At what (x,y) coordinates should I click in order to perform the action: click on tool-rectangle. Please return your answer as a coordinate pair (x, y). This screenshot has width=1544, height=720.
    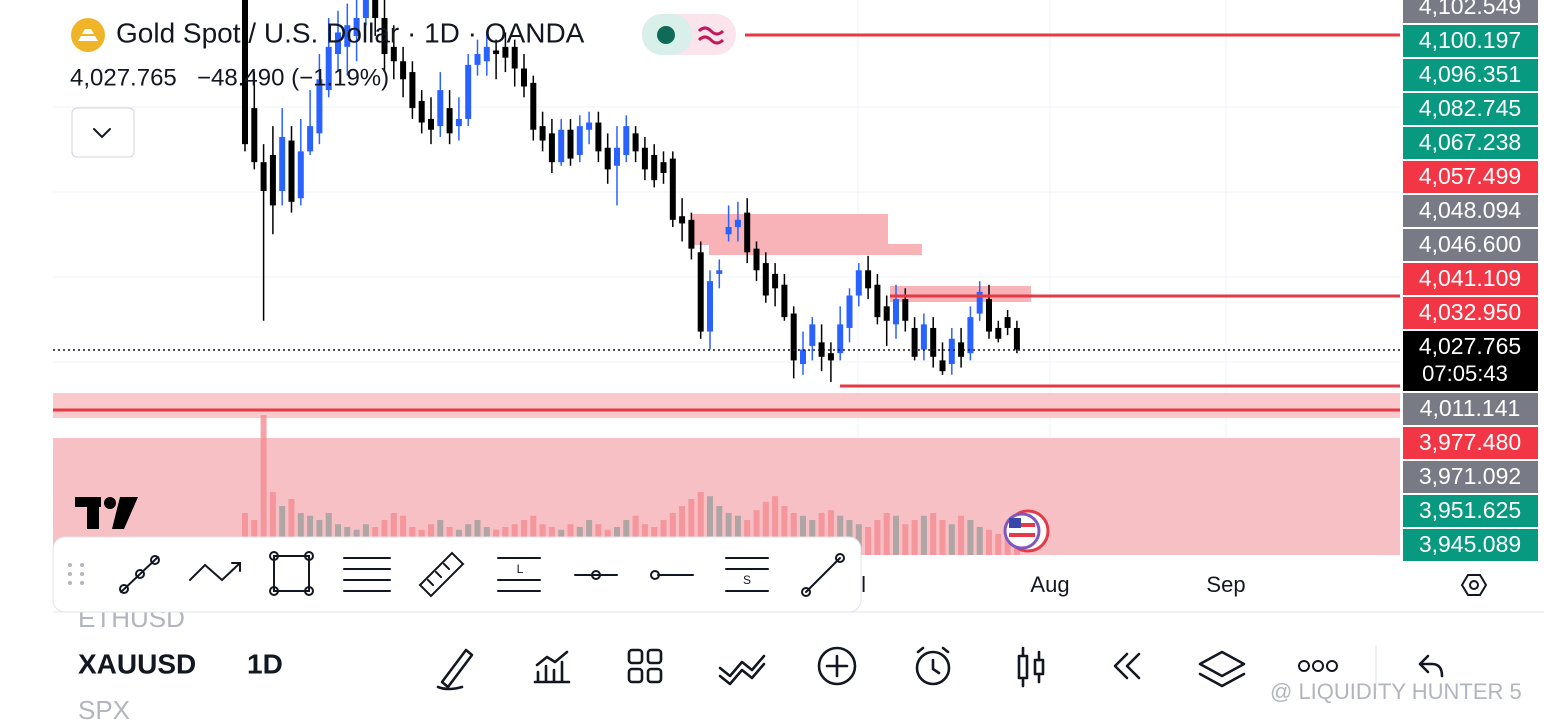
    Looking at the image, I should click on (291, 573).